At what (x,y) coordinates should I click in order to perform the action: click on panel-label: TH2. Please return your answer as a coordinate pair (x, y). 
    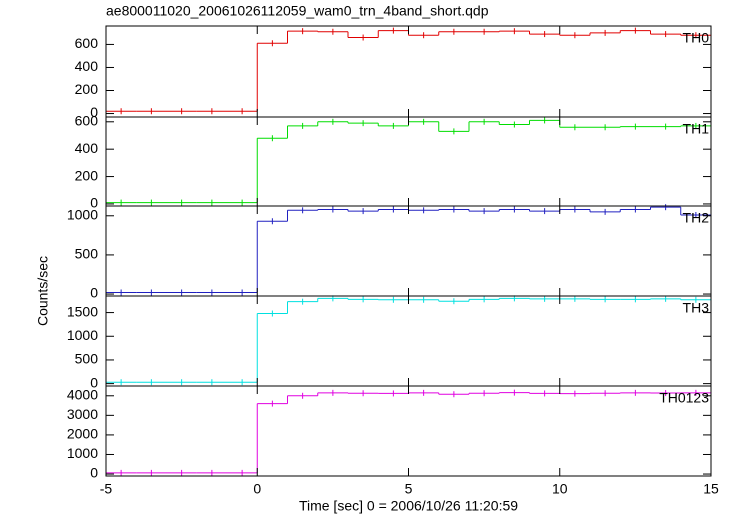
    Looking at the image, I should click on (696, 218).